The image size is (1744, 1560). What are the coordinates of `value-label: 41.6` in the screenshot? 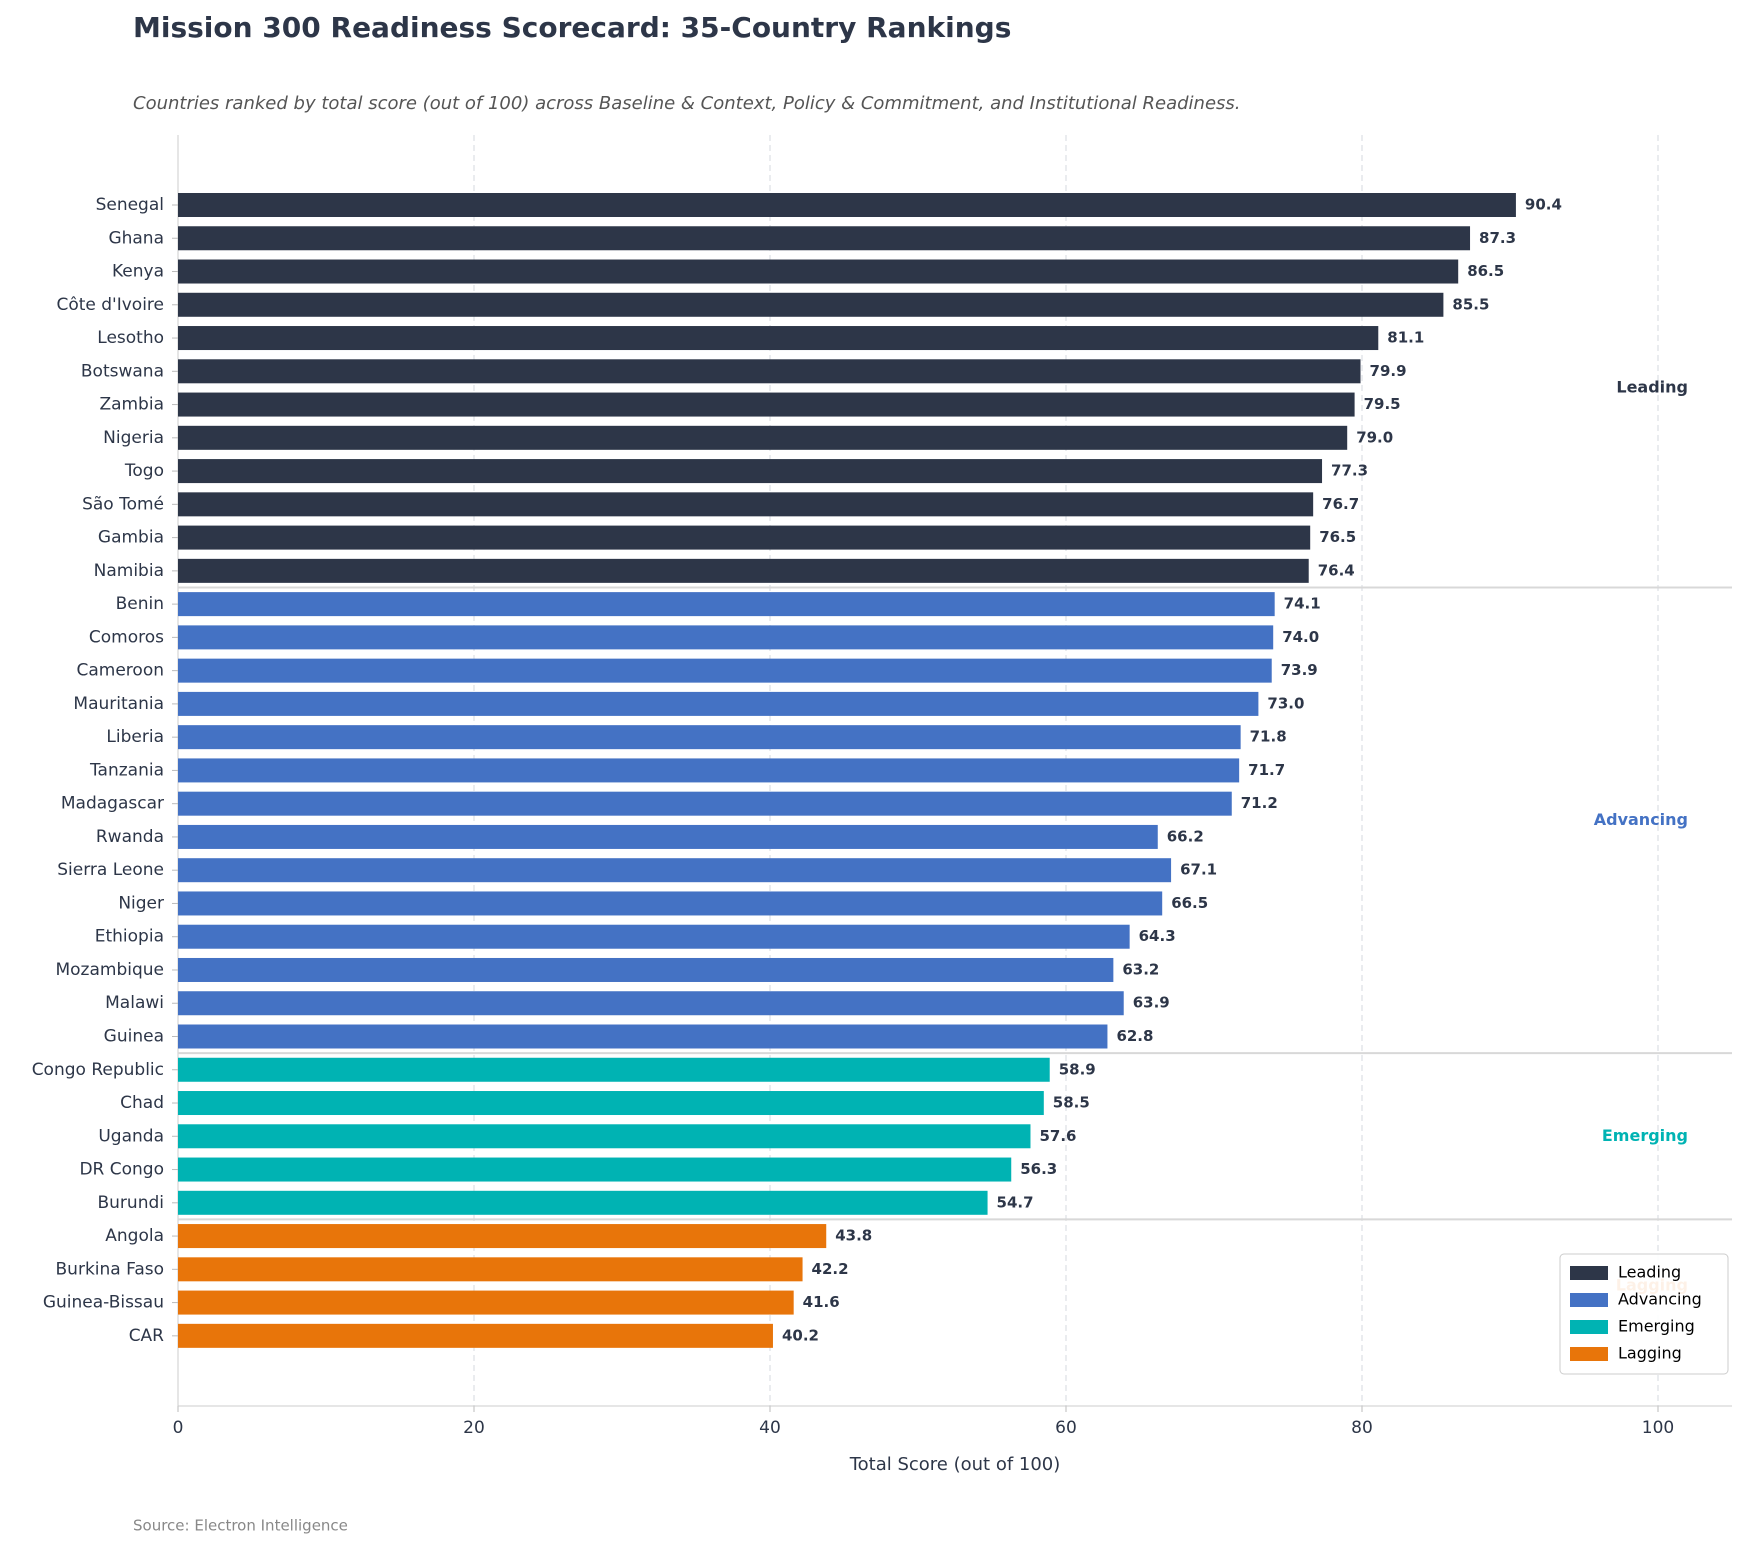 It's located at (821, 1302).